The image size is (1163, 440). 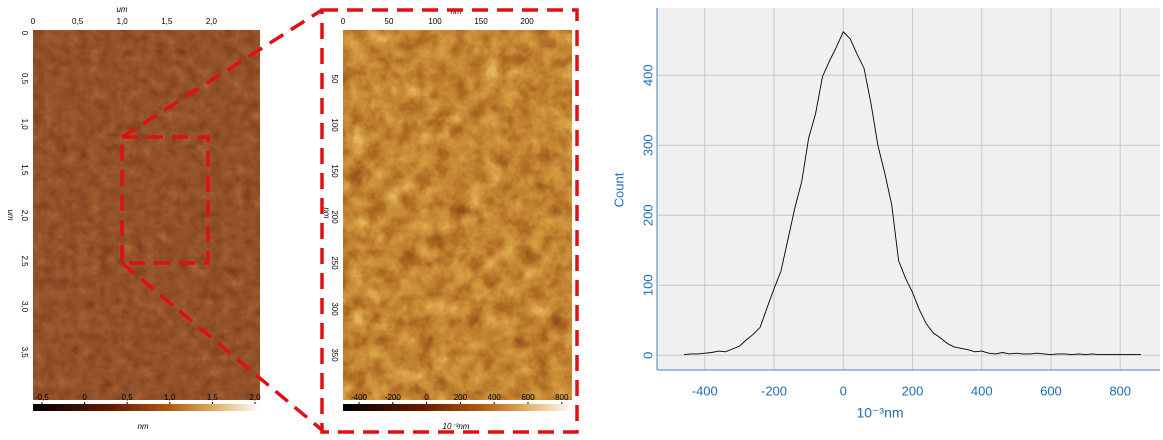 I want to click on y-tick-label: 0,5, so click(x=24, y=79).